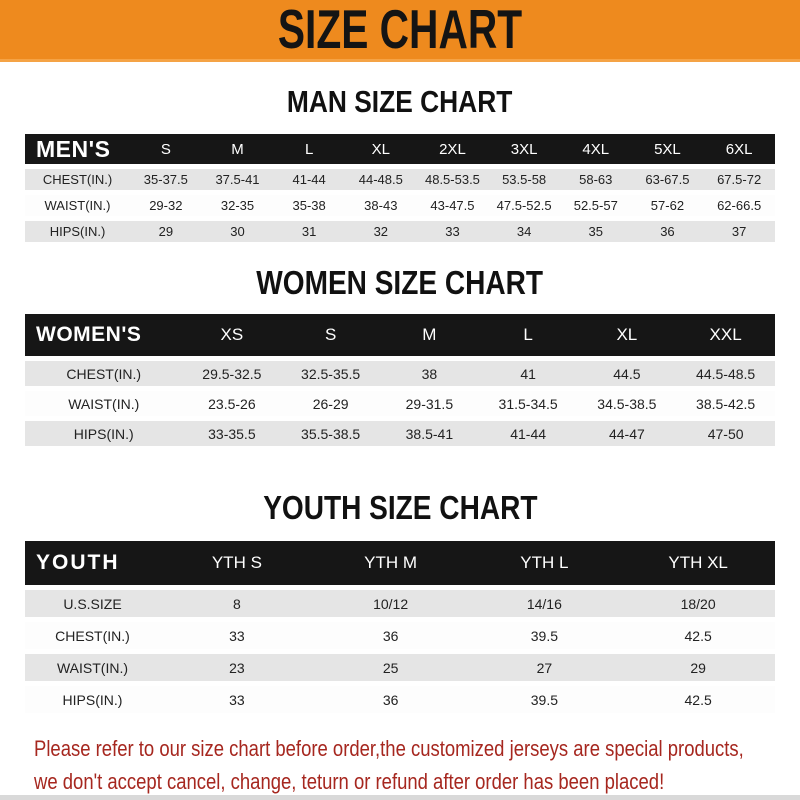 The width and height of the screenshot is (800, 800). I want to click on size-value: 44-47, so click(627, 433).